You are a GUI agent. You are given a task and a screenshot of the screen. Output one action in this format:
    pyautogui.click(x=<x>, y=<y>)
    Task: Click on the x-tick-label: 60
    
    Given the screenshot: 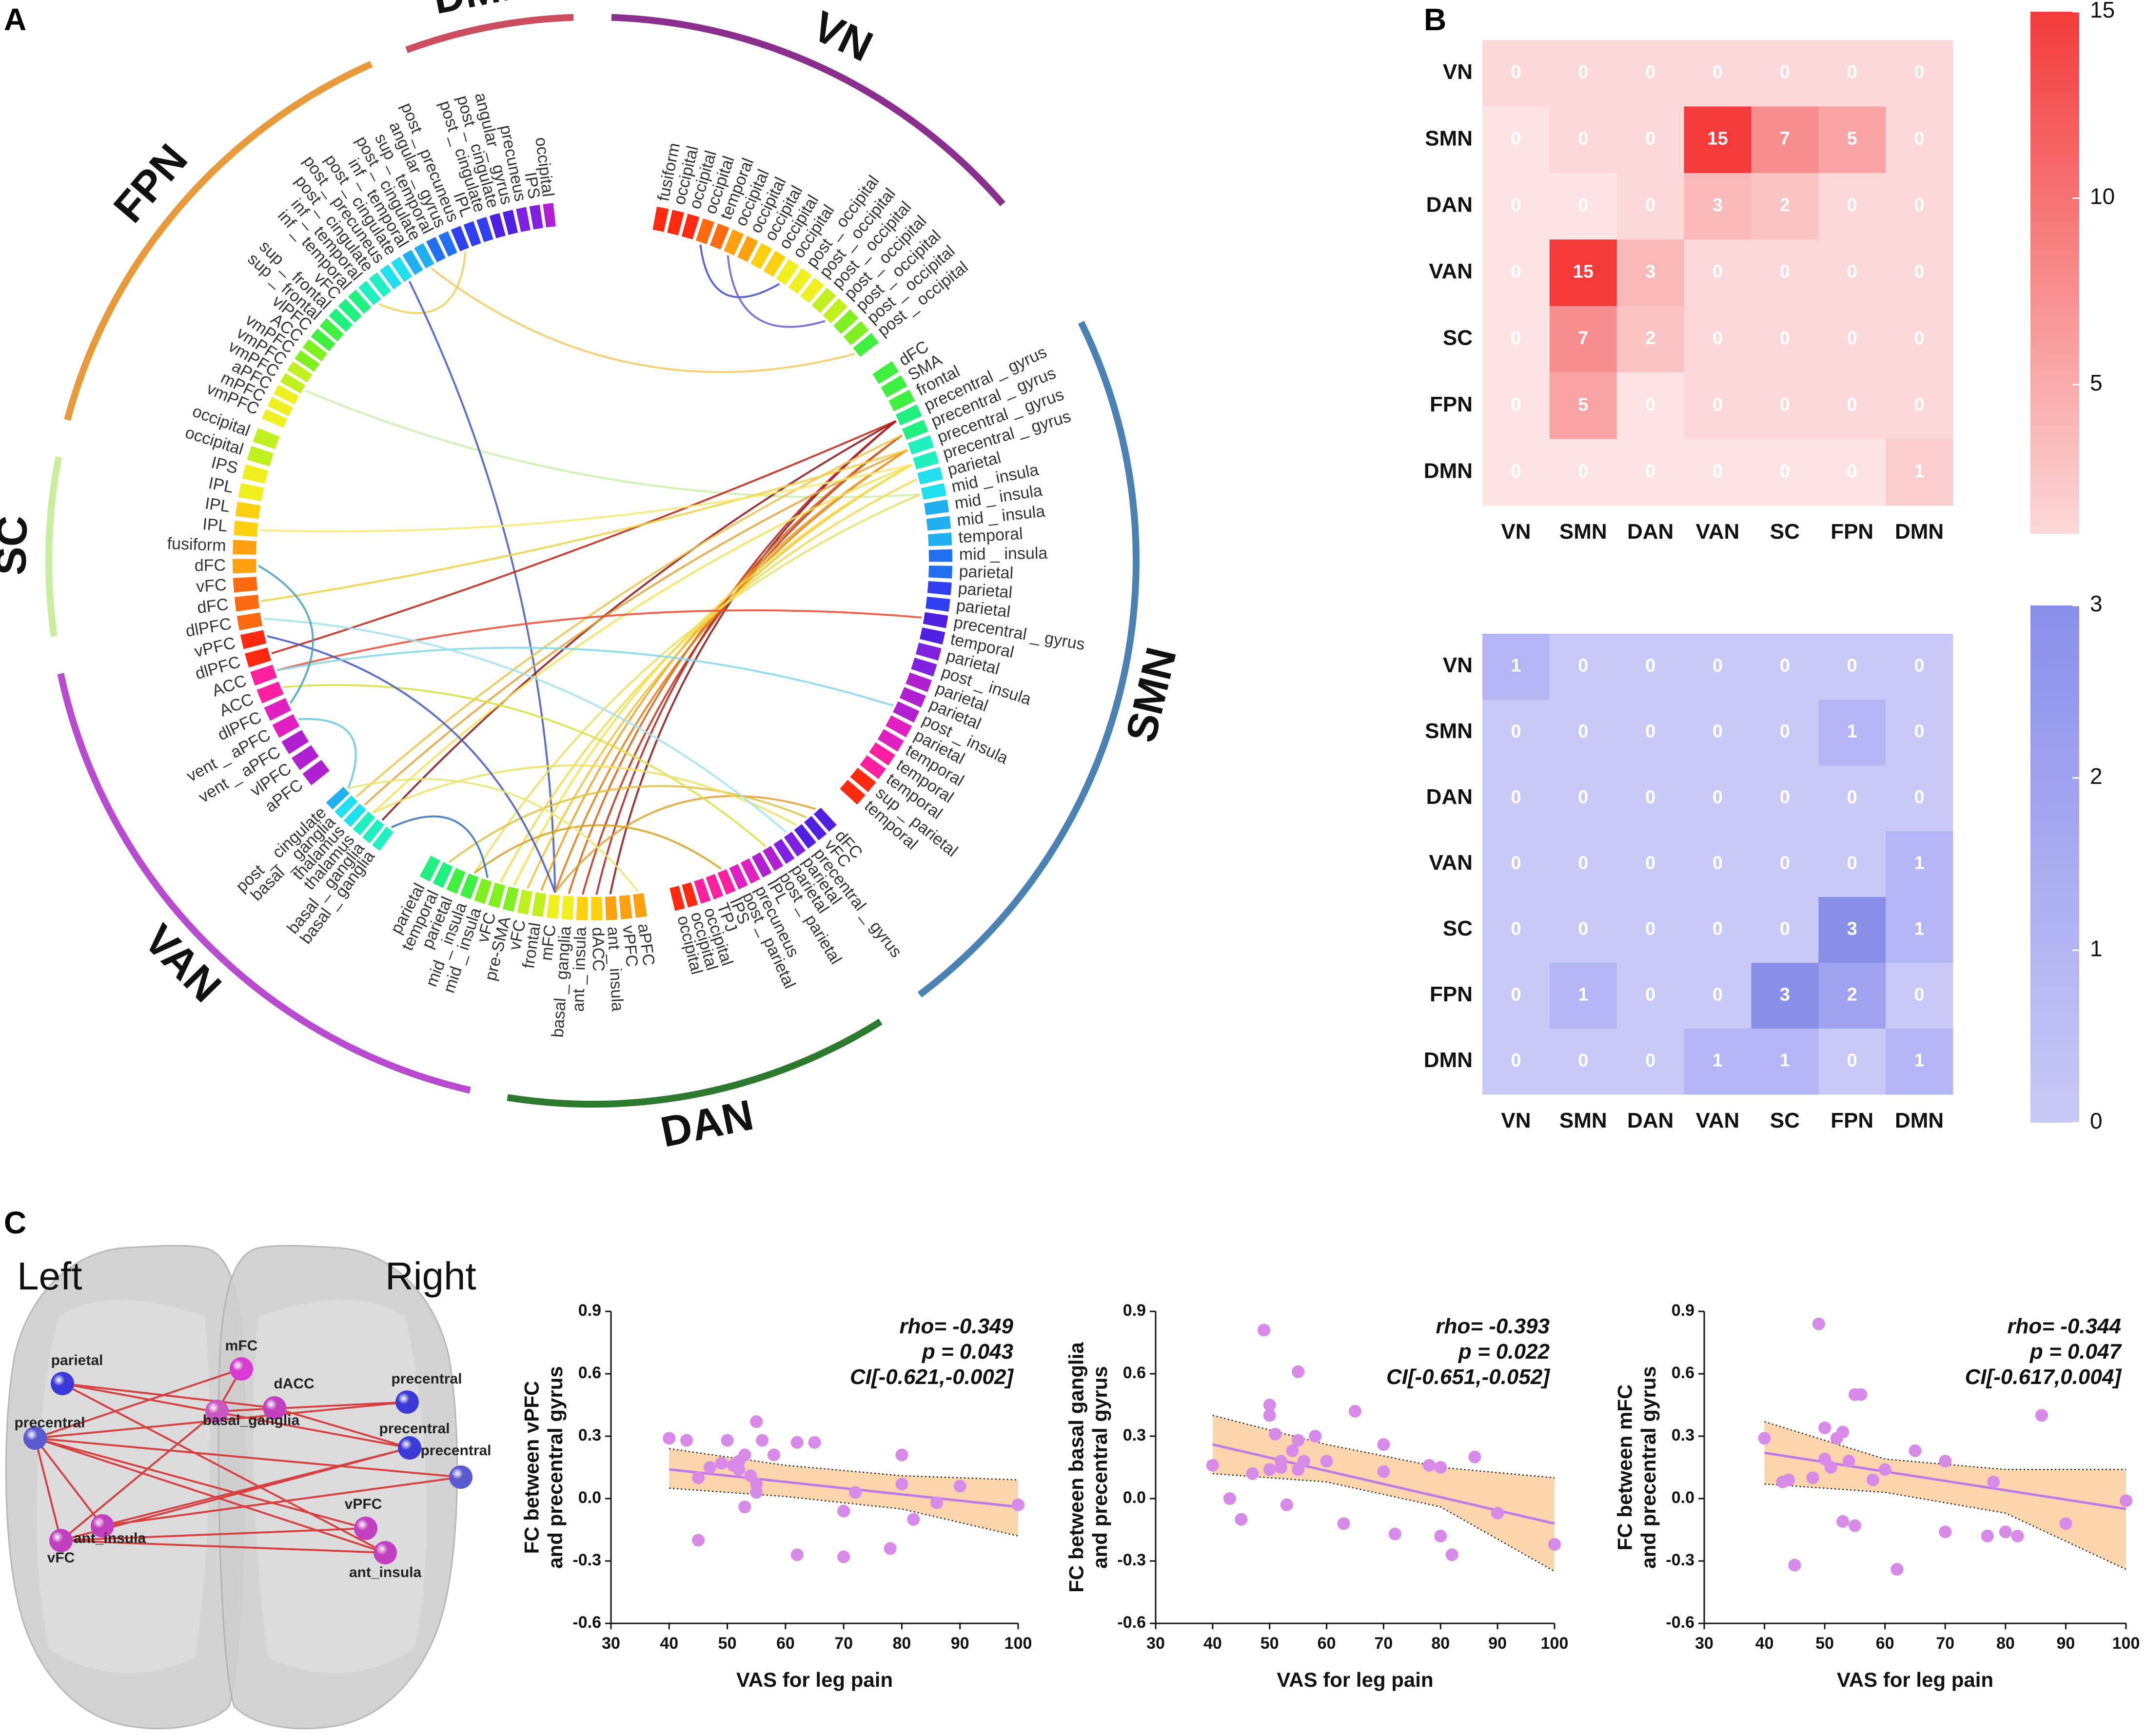 What is the action you would take?
    pyautogui.click(x=1885, y=1643)
    